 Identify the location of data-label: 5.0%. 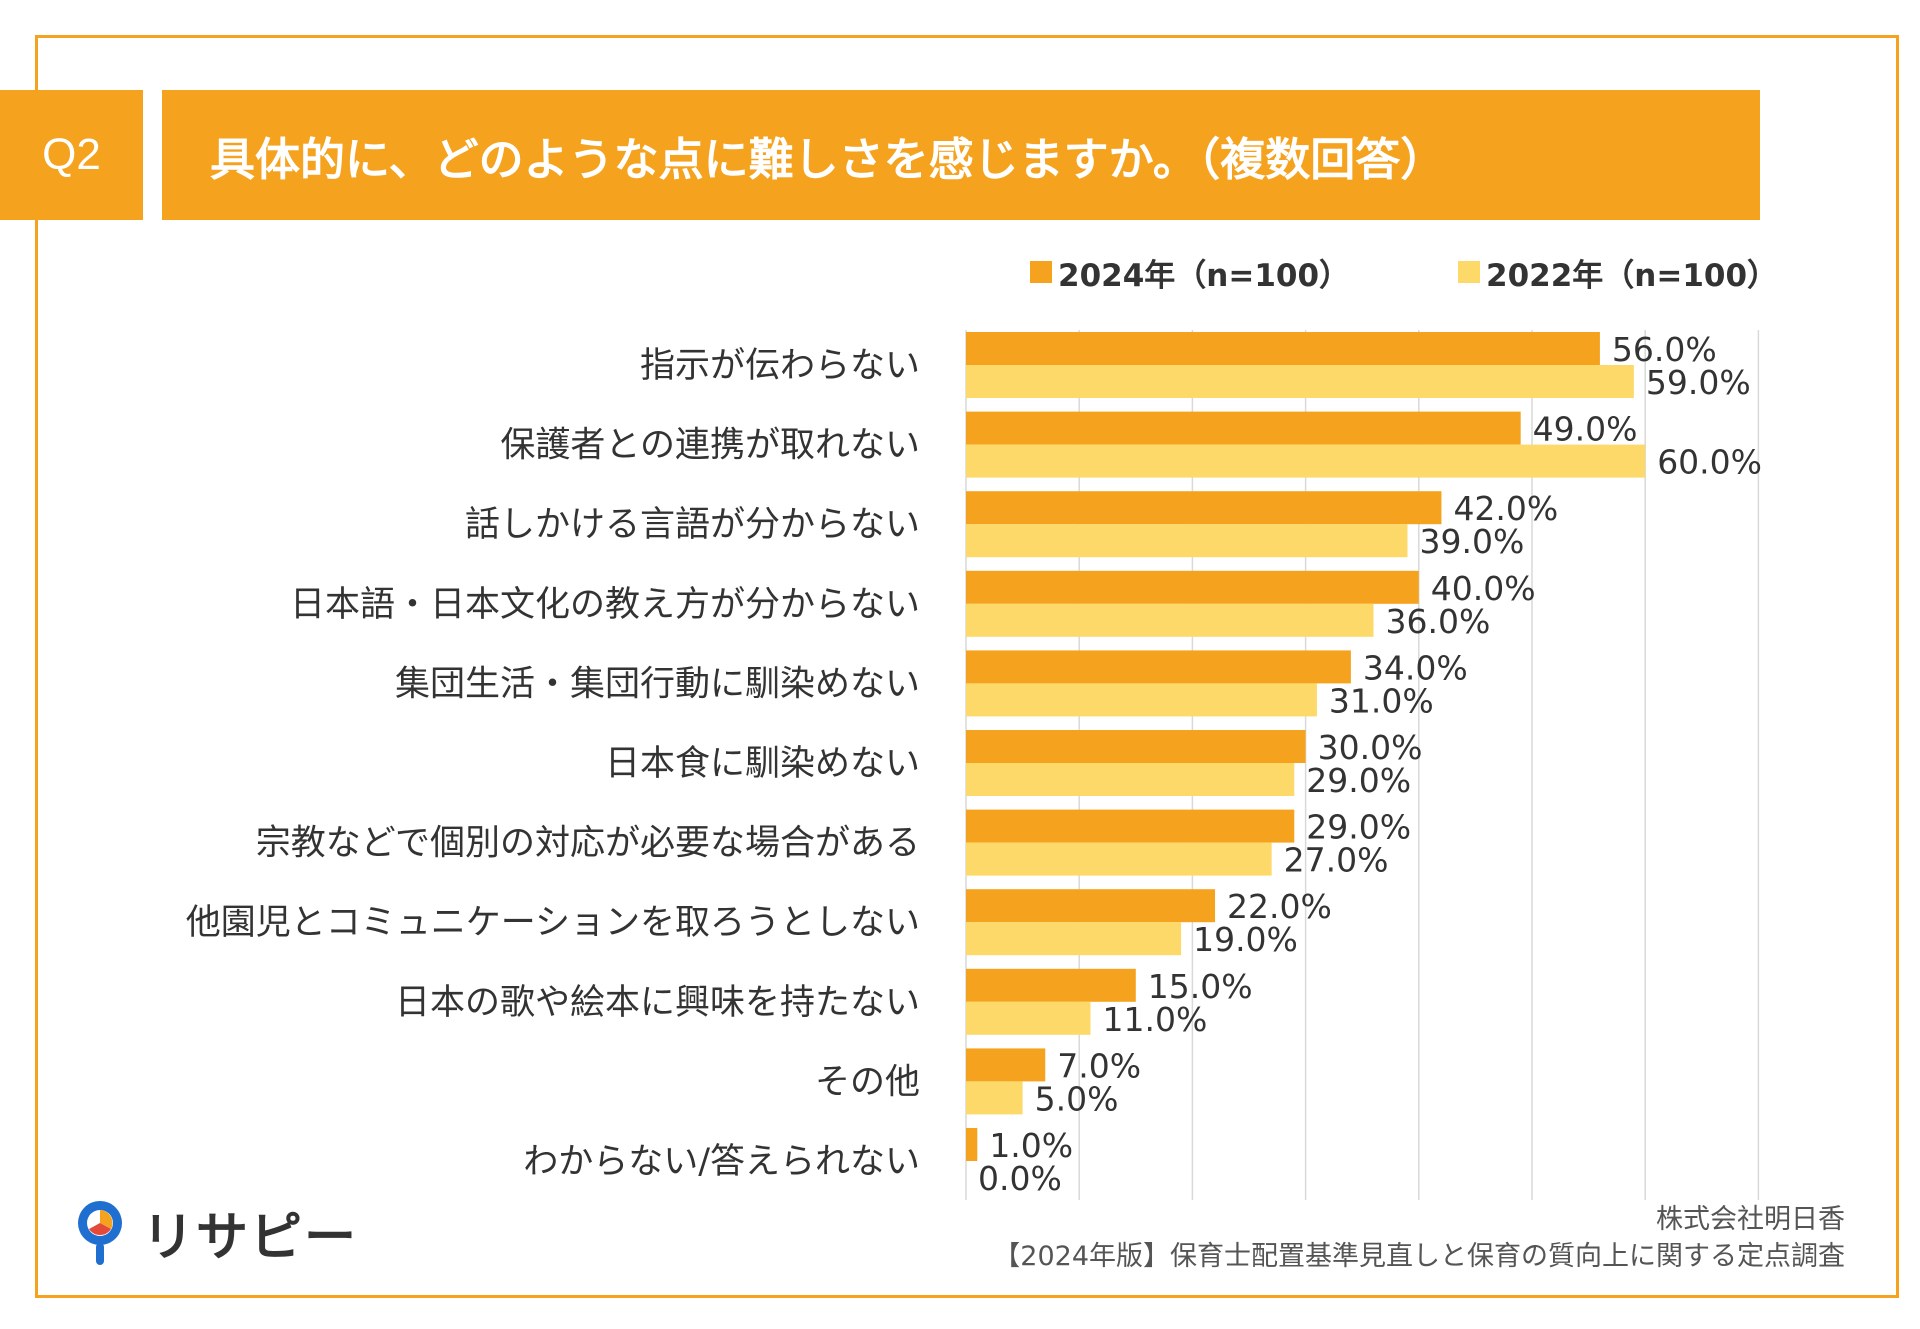
(1077, 1098).